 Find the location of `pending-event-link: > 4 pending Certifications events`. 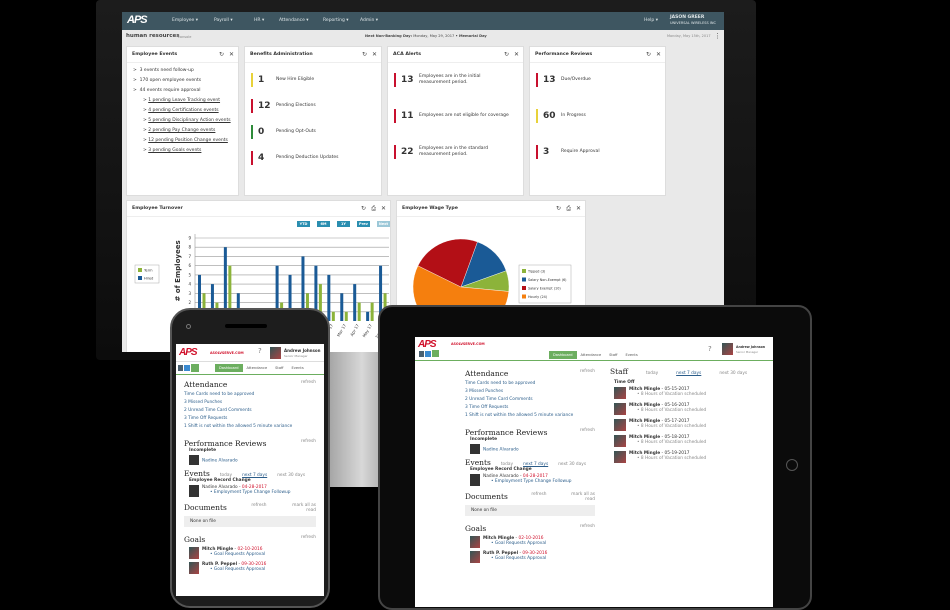

pending-event-link: > 4 pending Certifications events is located at coordinates (181, 110).